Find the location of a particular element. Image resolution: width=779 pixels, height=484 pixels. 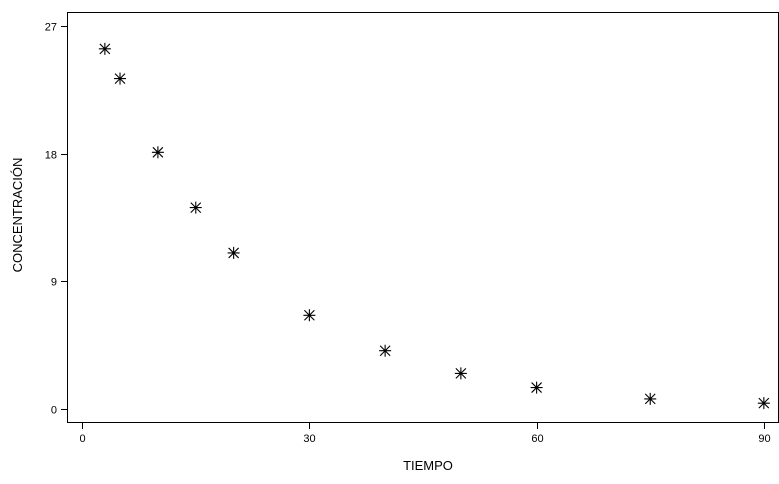

x-tick-label: 0 is located at coordinates (82, 439).